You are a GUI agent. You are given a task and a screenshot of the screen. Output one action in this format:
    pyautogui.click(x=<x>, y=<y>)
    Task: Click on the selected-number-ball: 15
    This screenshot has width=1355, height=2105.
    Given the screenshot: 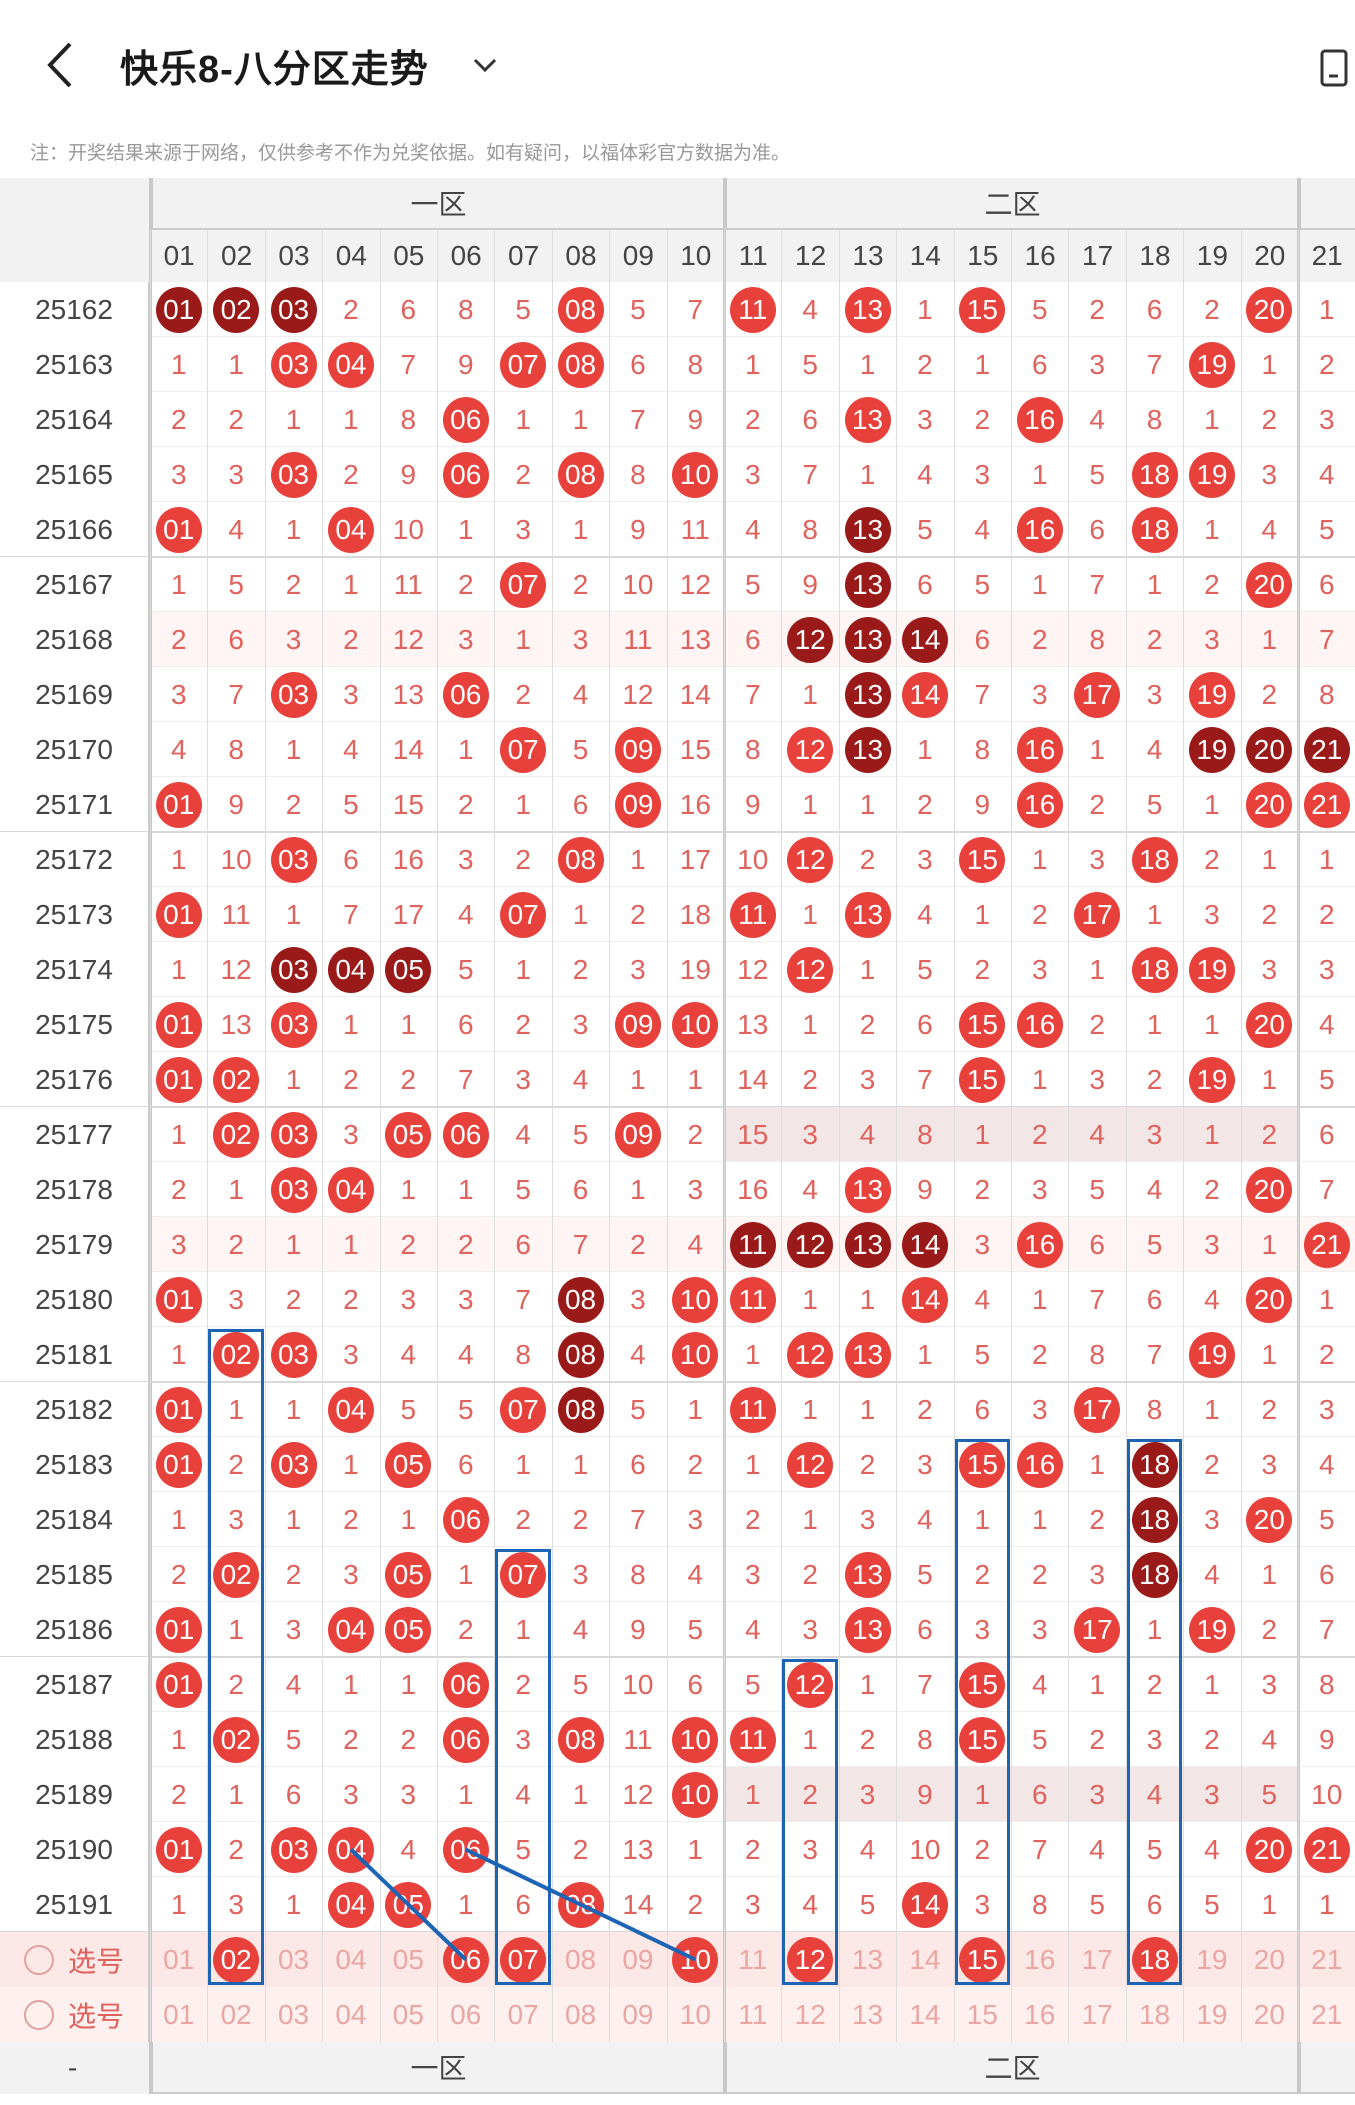 What is the action you would take?
    pyautogui.click(x=982, y=1959)
    